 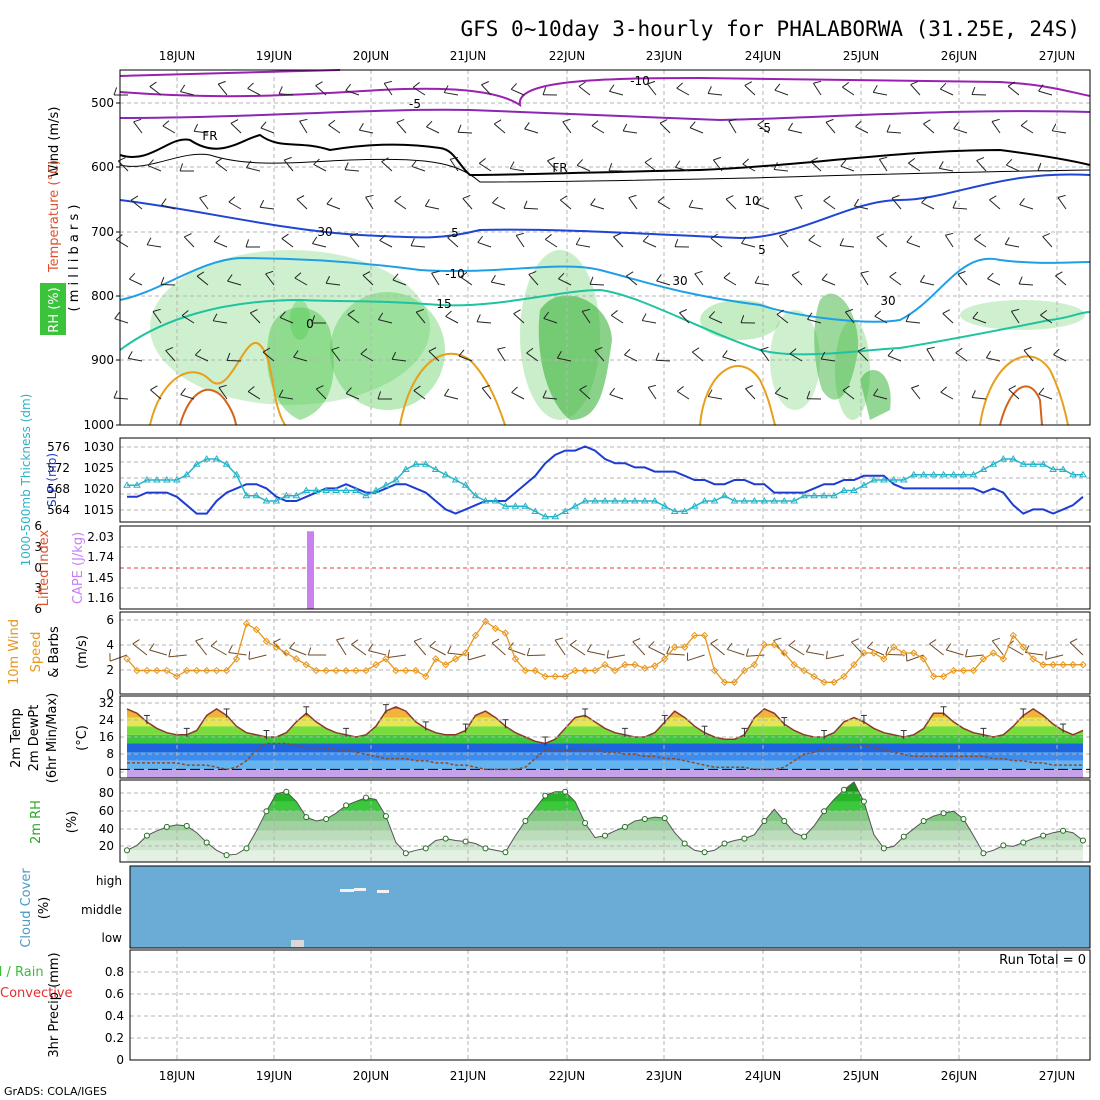 I want to click on upper-wind-barb-6-6-flag, so click(x=313, y=319).